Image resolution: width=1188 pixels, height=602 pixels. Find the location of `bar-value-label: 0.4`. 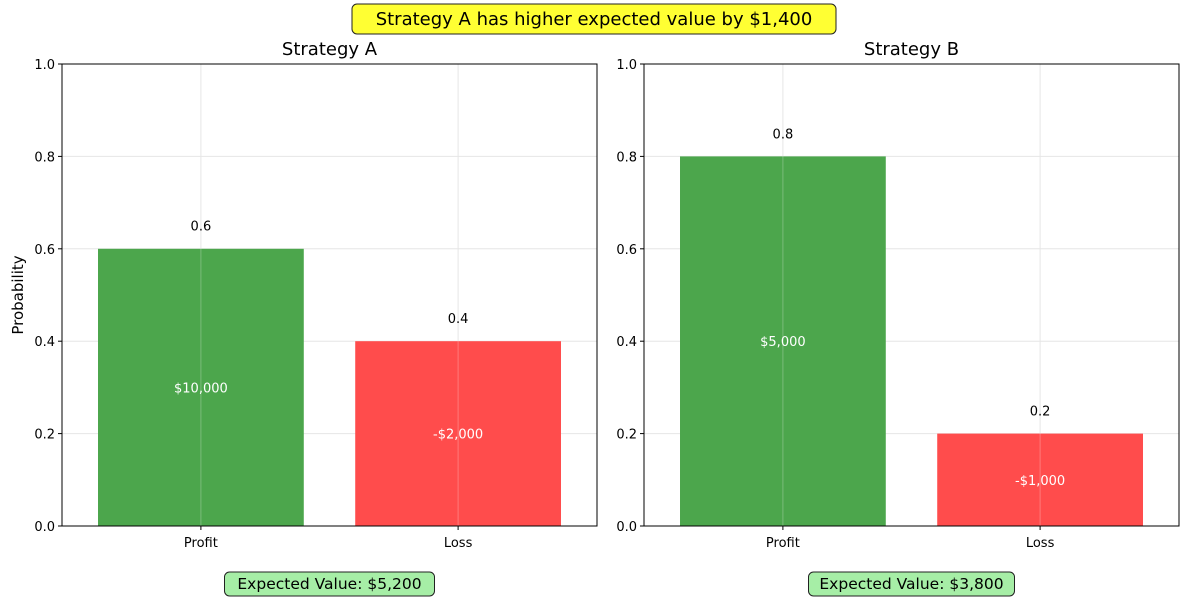

bar-value-label: 0.4 is located at coordinates (458, 319).